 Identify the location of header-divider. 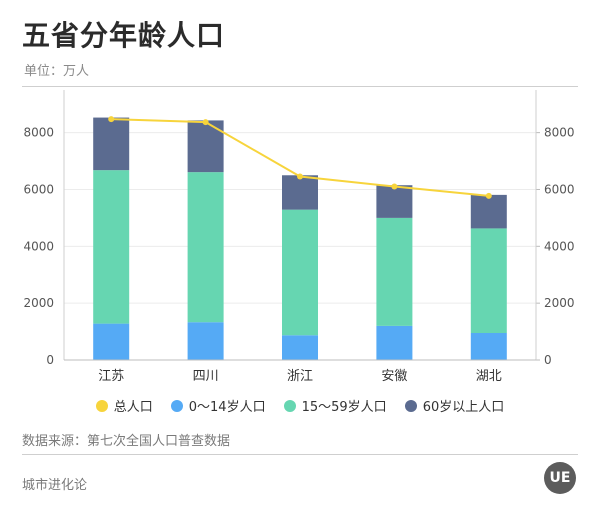
(300, 86).